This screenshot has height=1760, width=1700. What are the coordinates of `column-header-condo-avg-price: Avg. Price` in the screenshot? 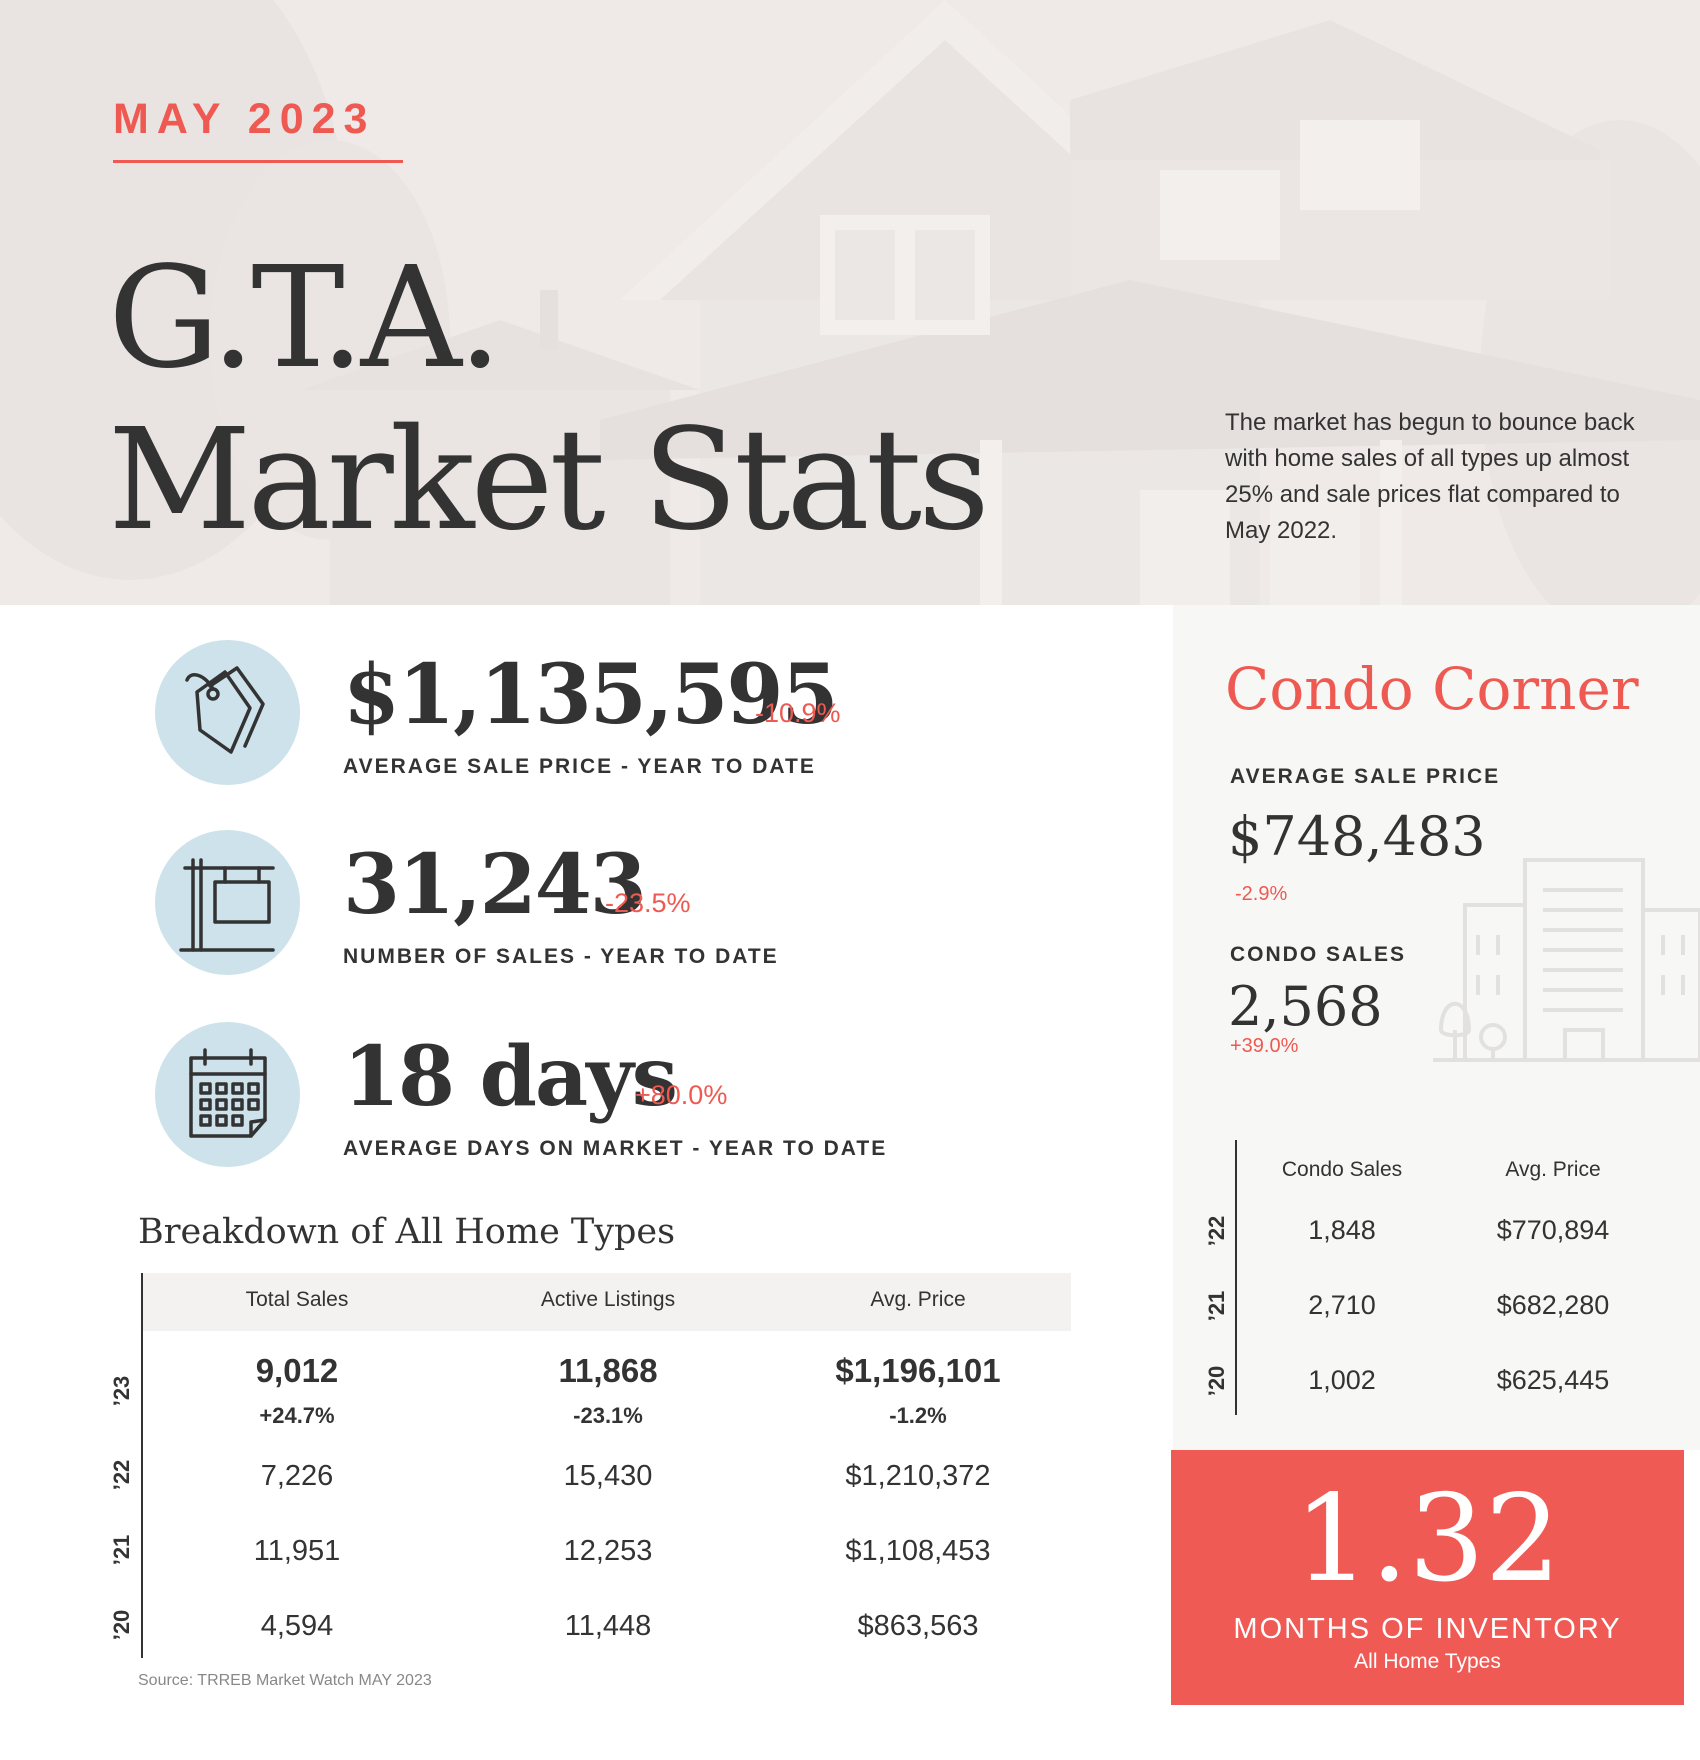 It's located at (1553, 1169).